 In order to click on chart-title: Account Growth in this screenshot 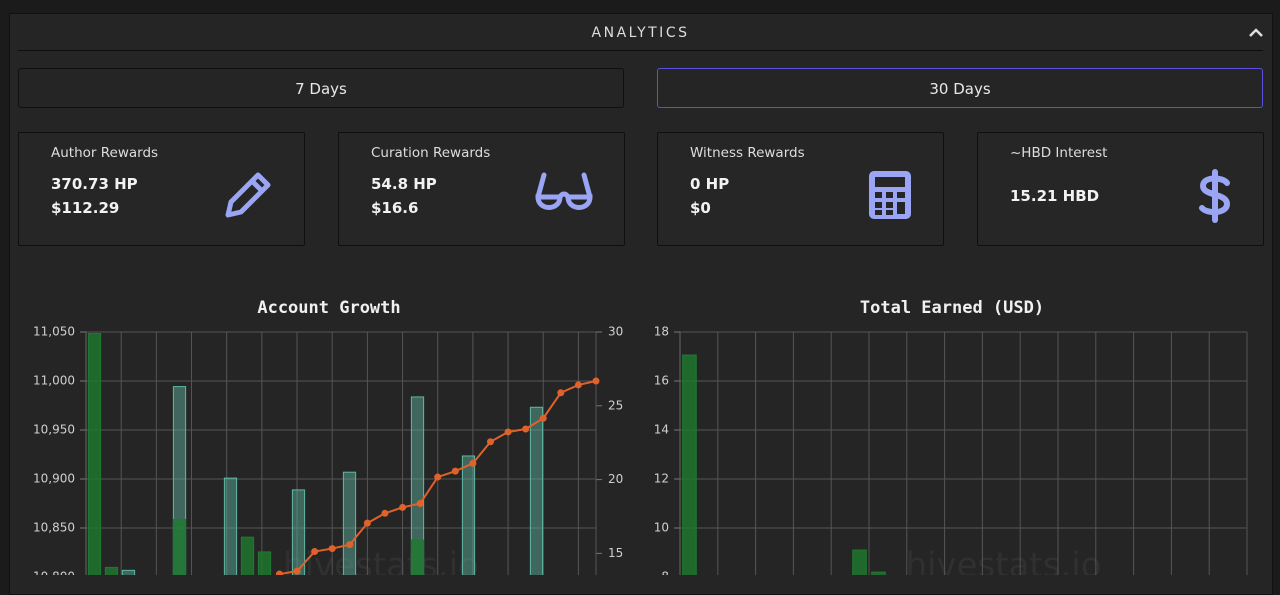, I will do `click(328, 308)`.